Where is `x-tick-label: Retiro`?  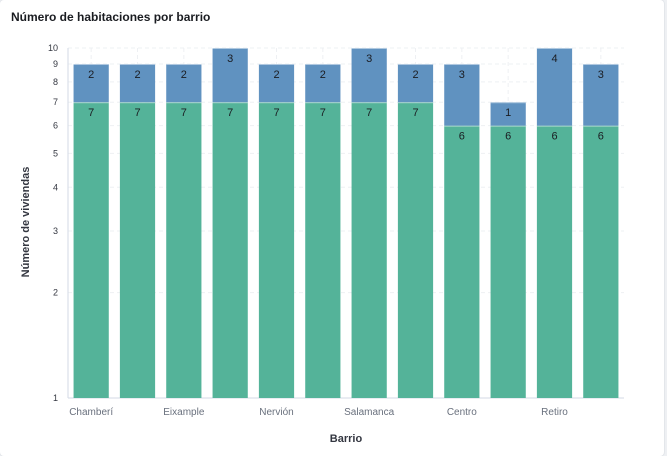 x-tick-label: Retiro is located at coordinates (554, 412).